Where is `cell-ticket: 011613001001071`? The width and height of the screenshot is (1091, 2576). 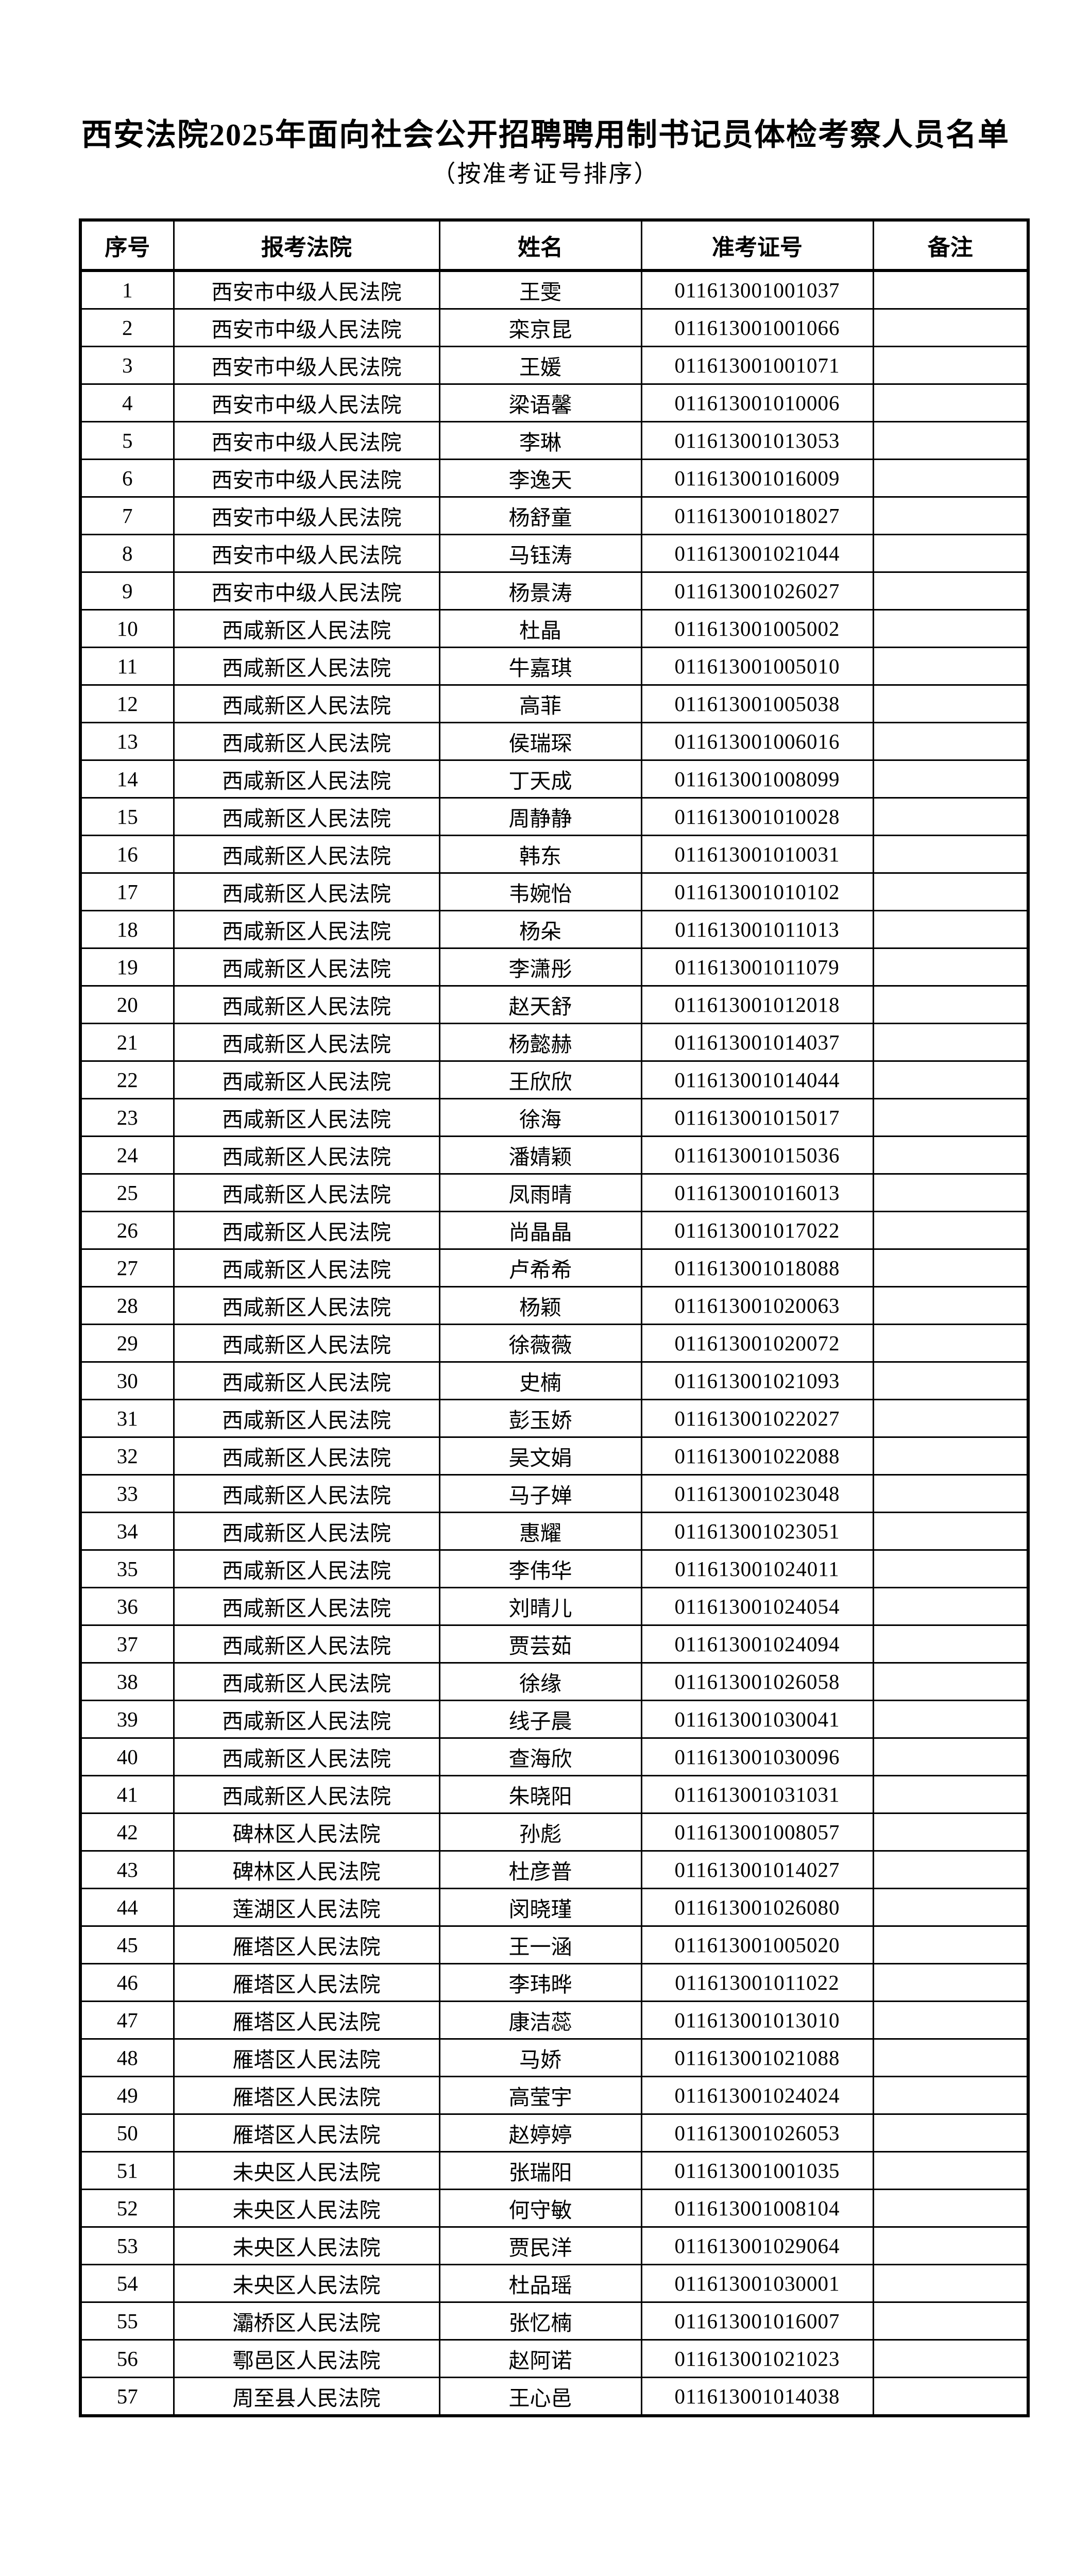
cell-ticket: 011613001001071 is located at coordinates (757, 365).